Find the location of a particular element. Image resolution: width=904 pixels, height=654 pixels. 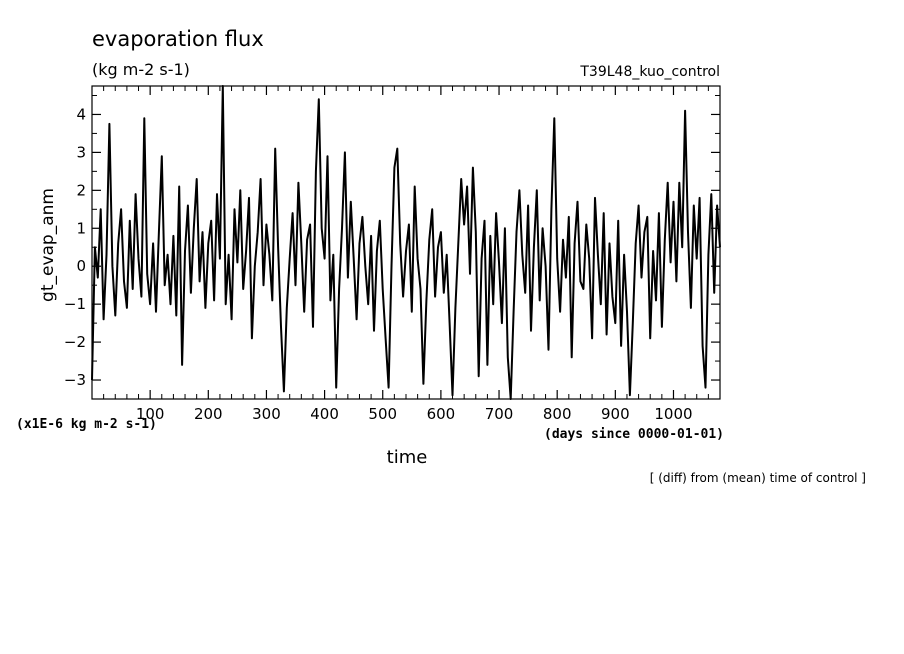

y-tick-label: −2 is located at coordinates (75, 342).